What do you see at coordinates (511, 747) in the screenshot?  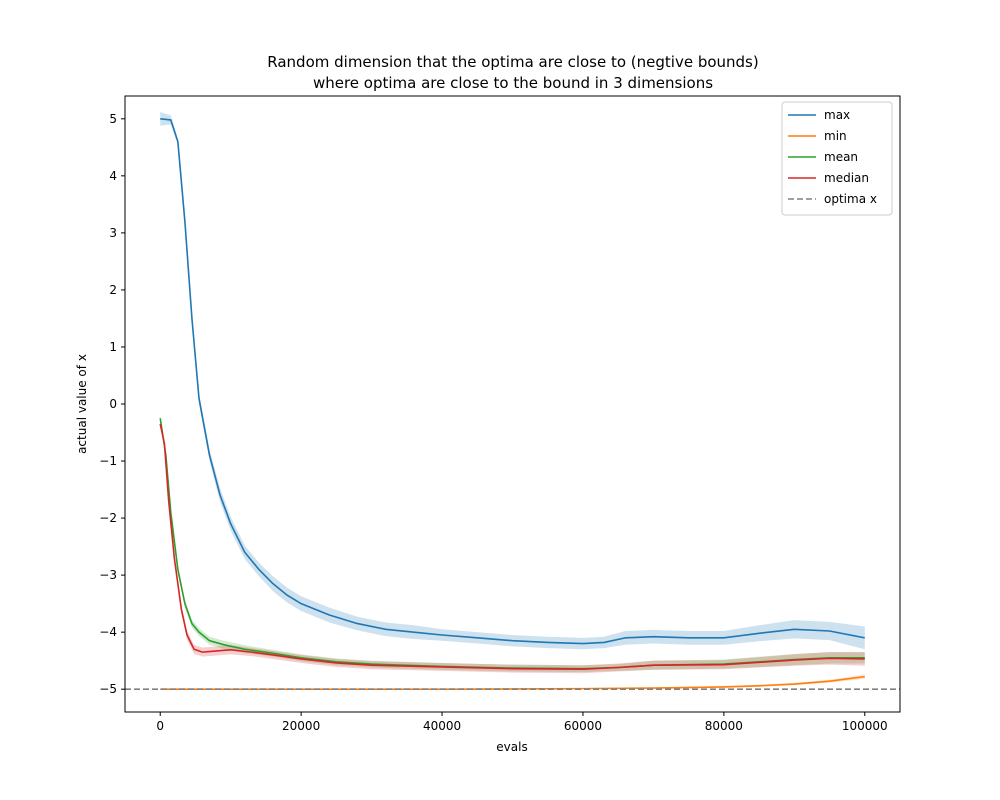 I see `x-axis-label: evals` at bounding box center [511, 747].